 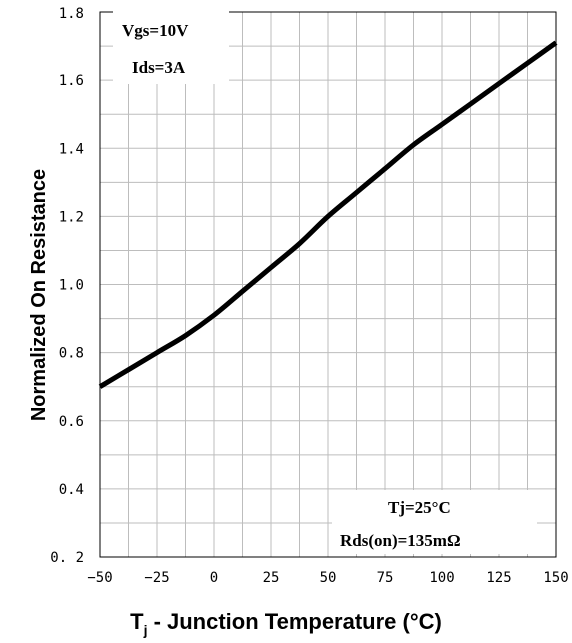 I want to click on y-tick-label: 0.6, so click(x=71, y=422).